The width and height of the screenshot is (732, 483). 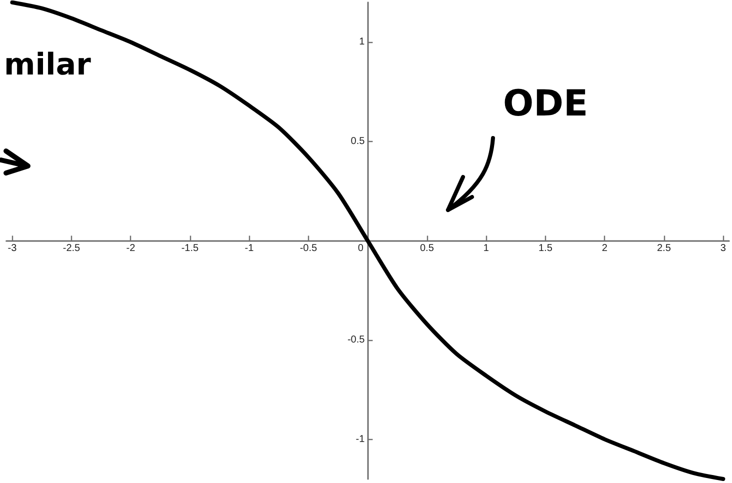 I want to click on annotation: milar, so click(x=48, y=65).